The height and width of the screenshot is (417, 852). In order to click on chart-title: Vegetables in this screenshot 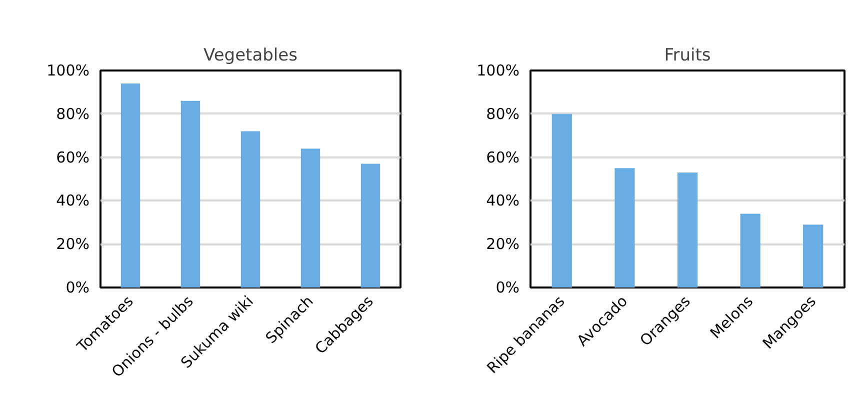, I will do `click(251, 56)`.